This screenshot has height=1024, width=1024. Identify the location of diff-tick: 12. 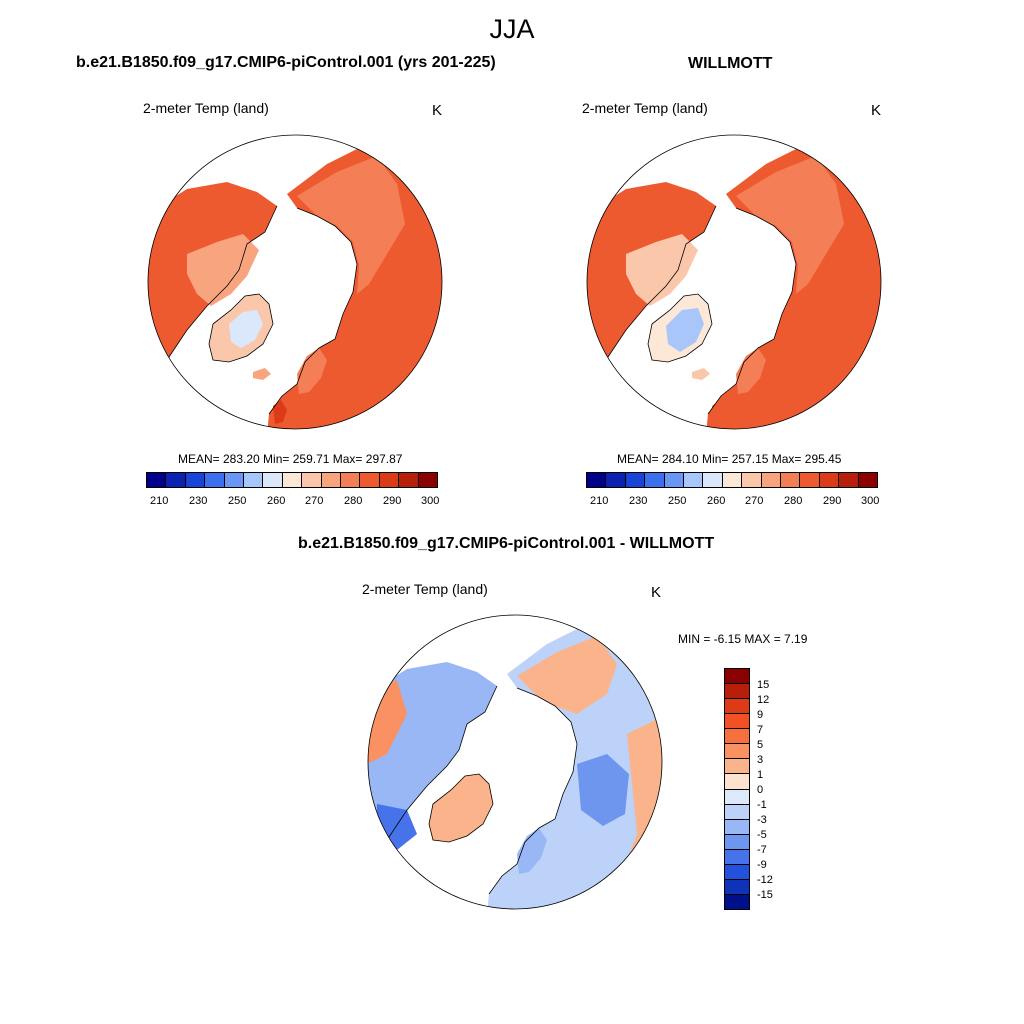
(763, 700).